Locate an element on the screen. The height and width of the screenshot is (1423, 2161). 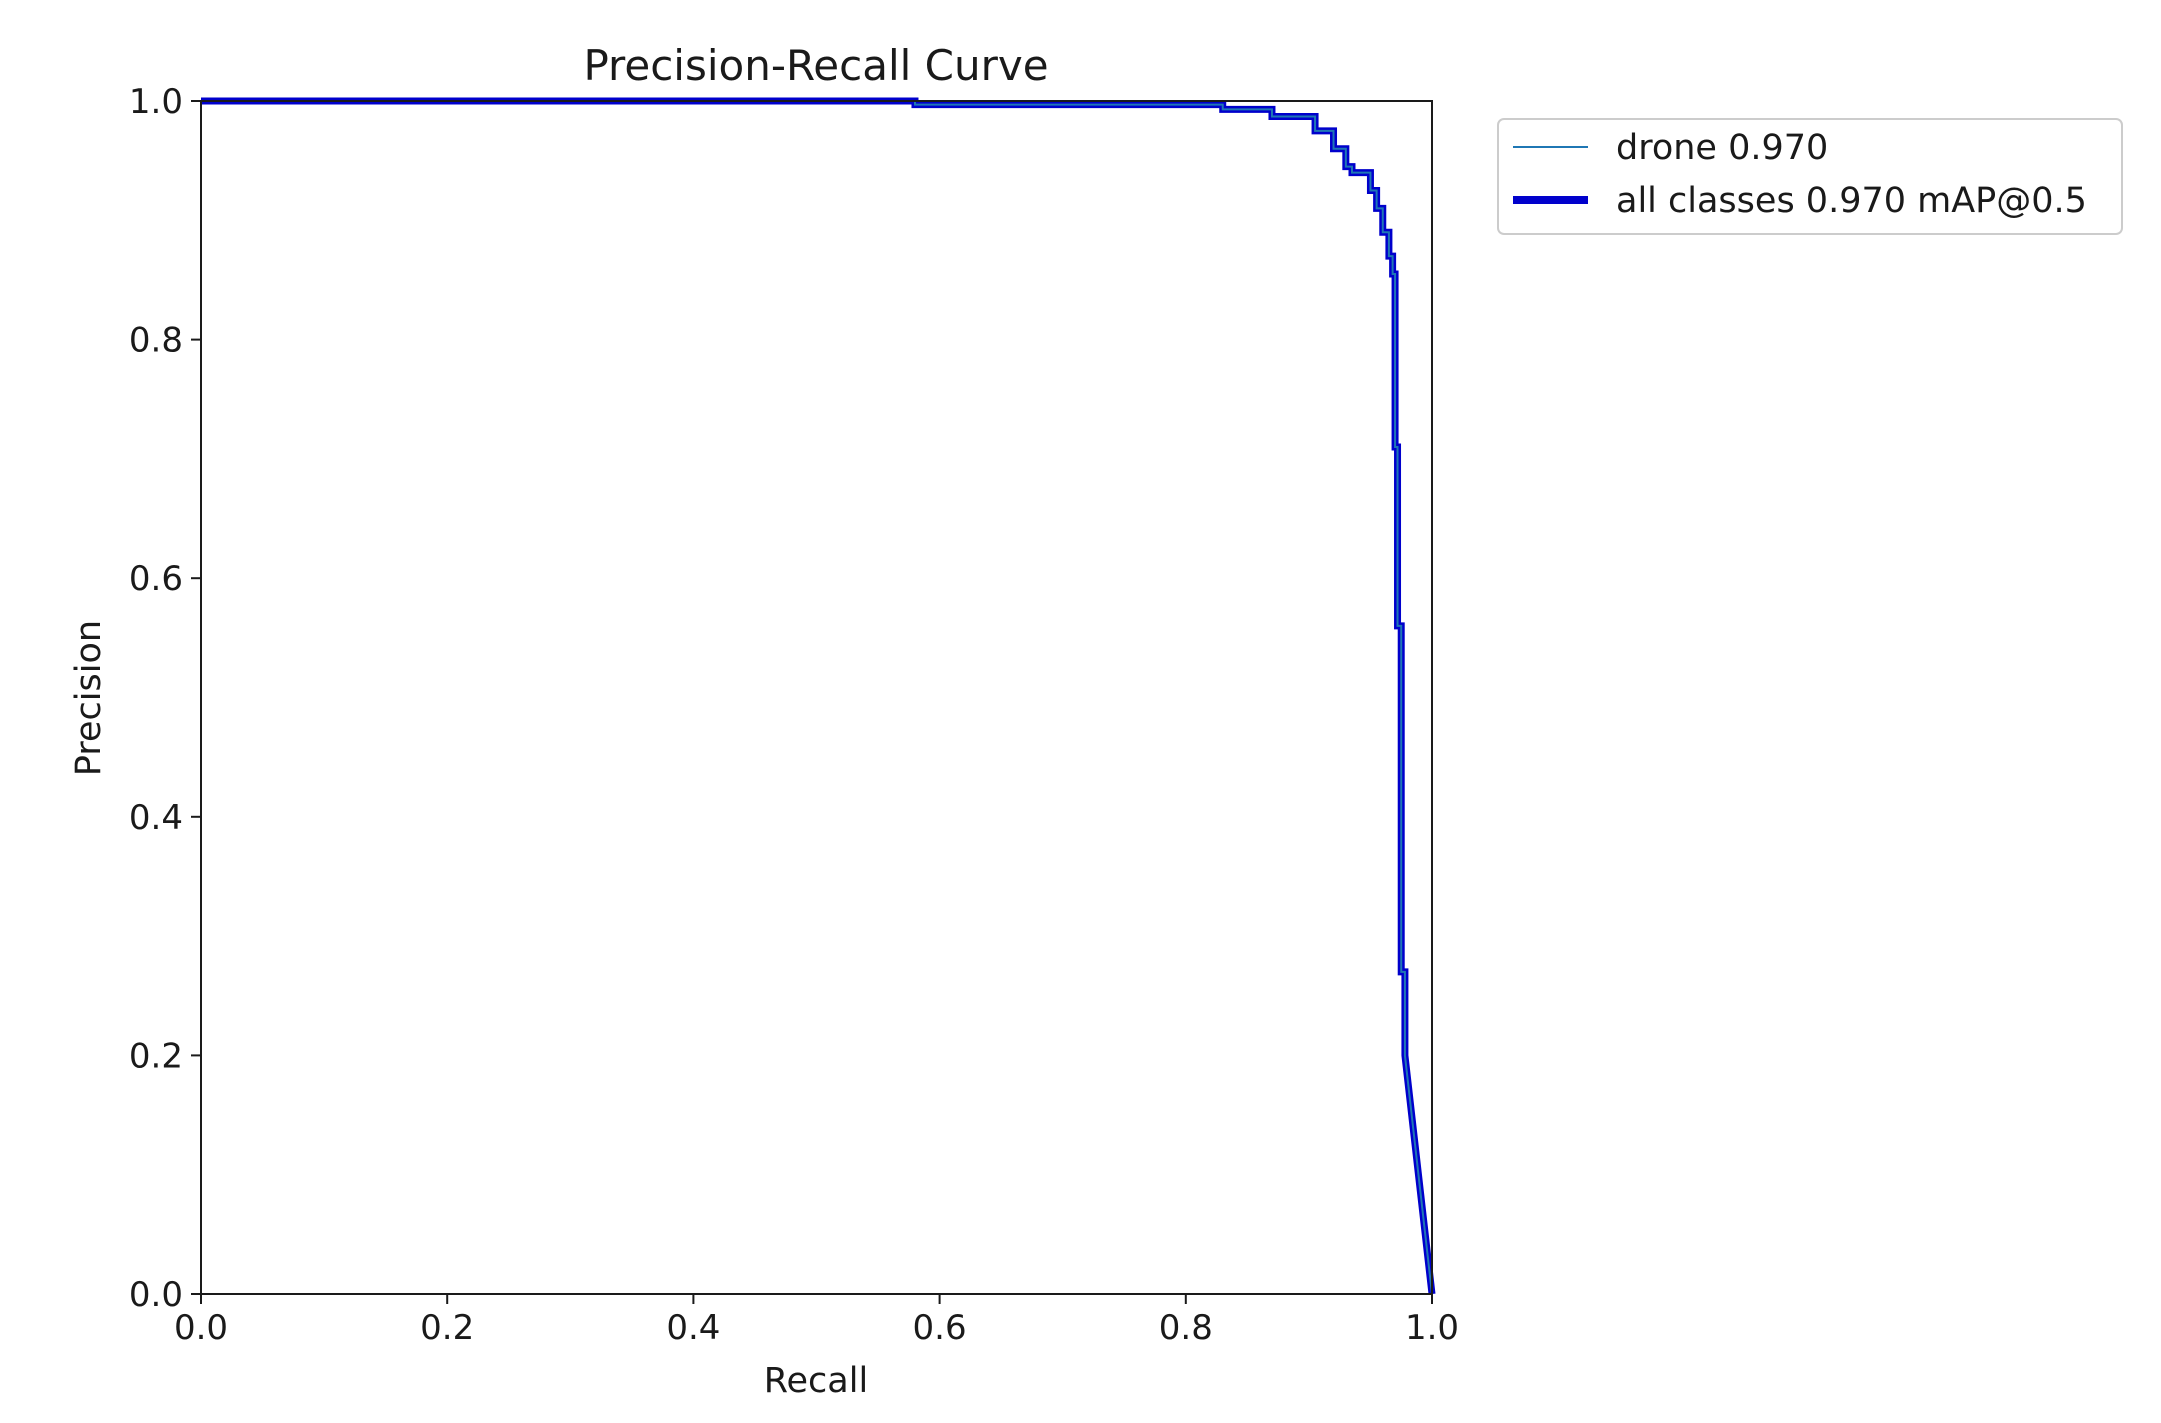
legend-label-drone: drone 0.970 is located at coordinates (1722, 148).